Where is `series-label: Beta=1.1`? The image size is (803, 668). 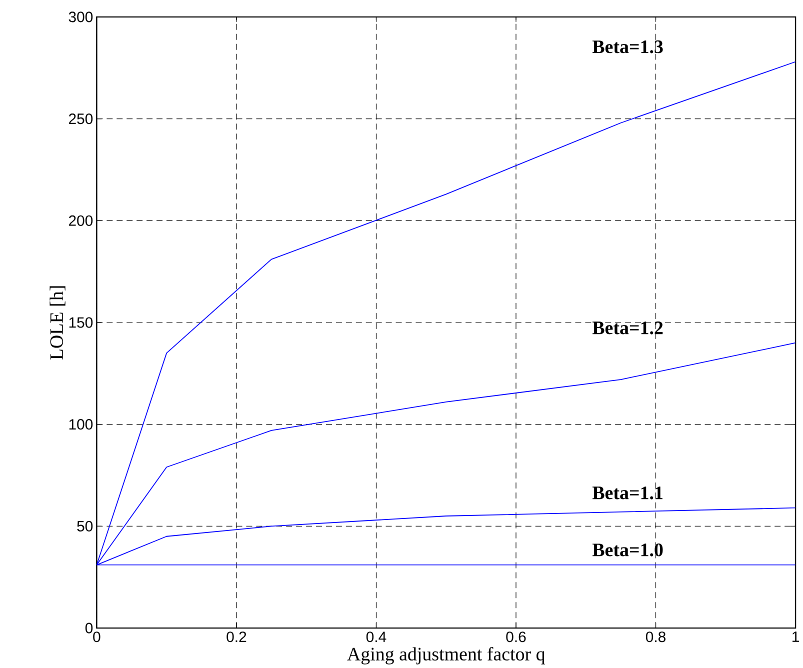
series-label: Beta=1.1 is located at coordinates (627, 493).